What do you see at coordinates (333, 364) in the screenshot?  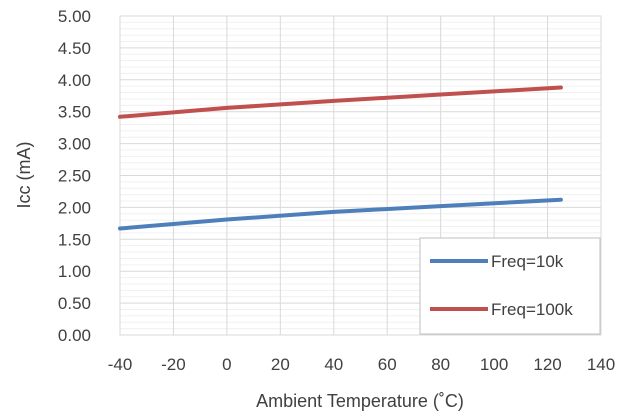 I see `x-tick-label: 40` at bounding box center [333, 364].